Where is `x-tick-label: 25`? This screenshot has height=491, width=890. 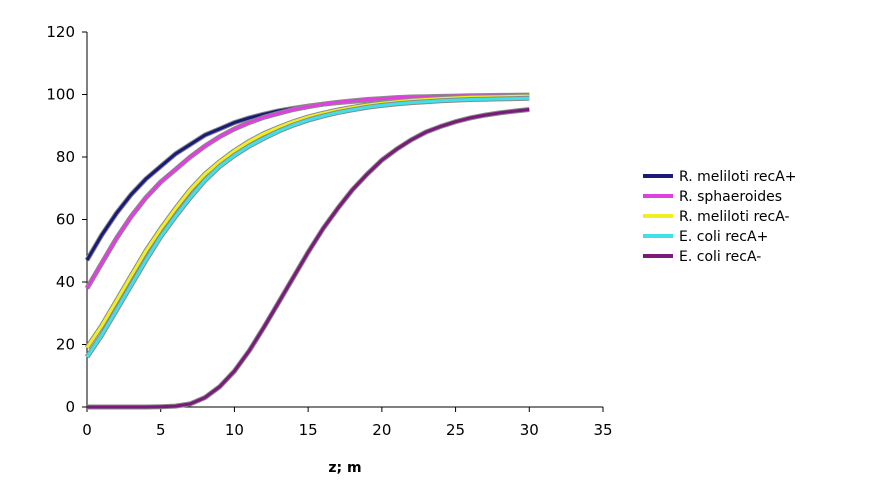 x-tick-label: 25 is located at coordinates (455, 430).